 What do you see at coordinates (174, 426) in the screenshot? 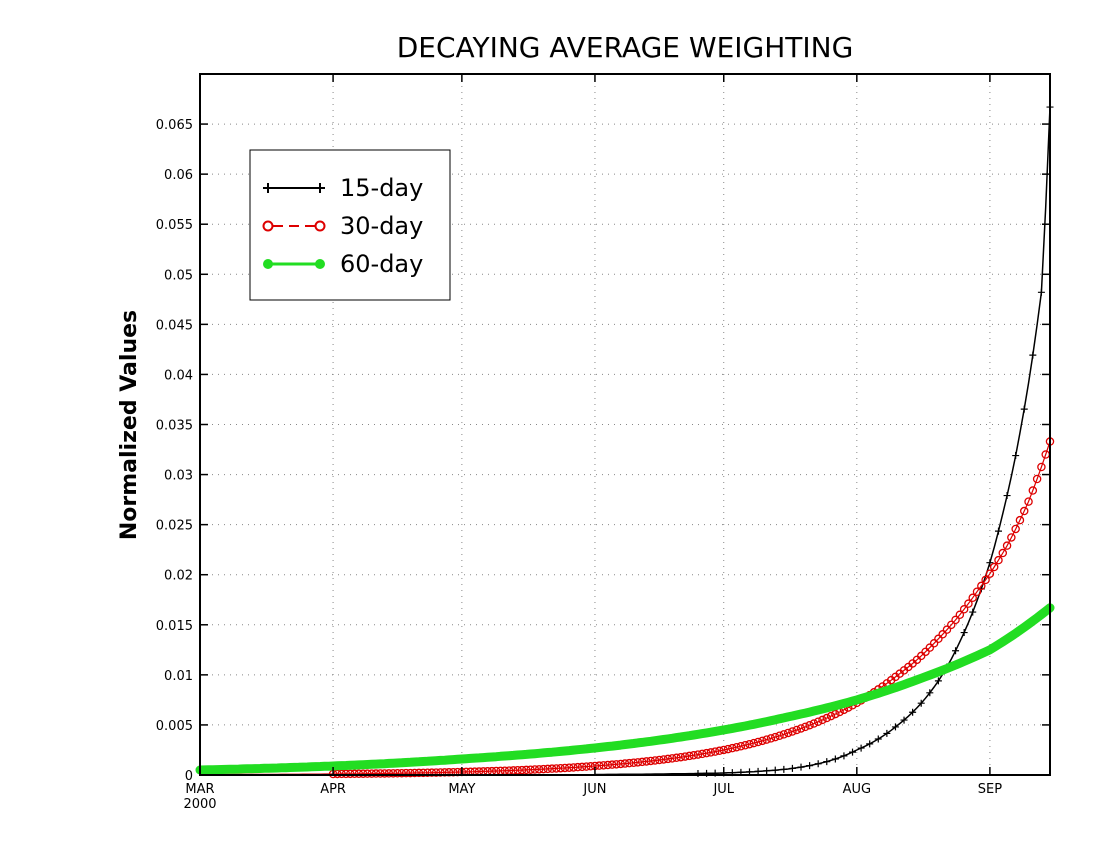
I see `y-tick-label: 0.035` at bounding box center [174, 426].